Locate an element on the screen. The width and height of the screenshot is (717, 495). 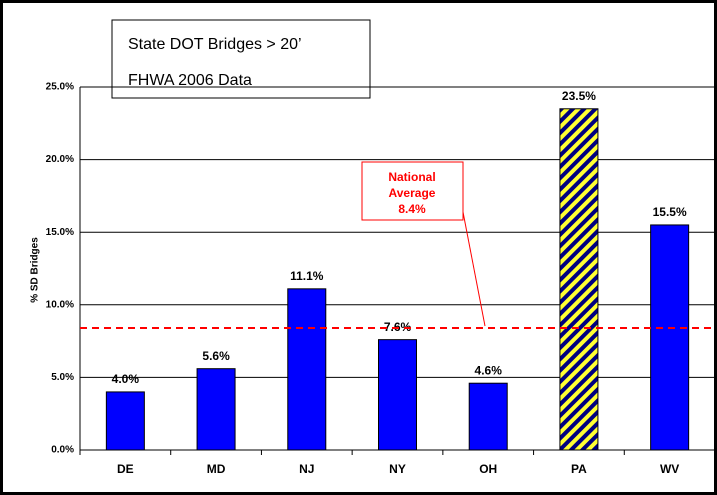
x-tick-label: NJ is located at coordinates (306, 469).